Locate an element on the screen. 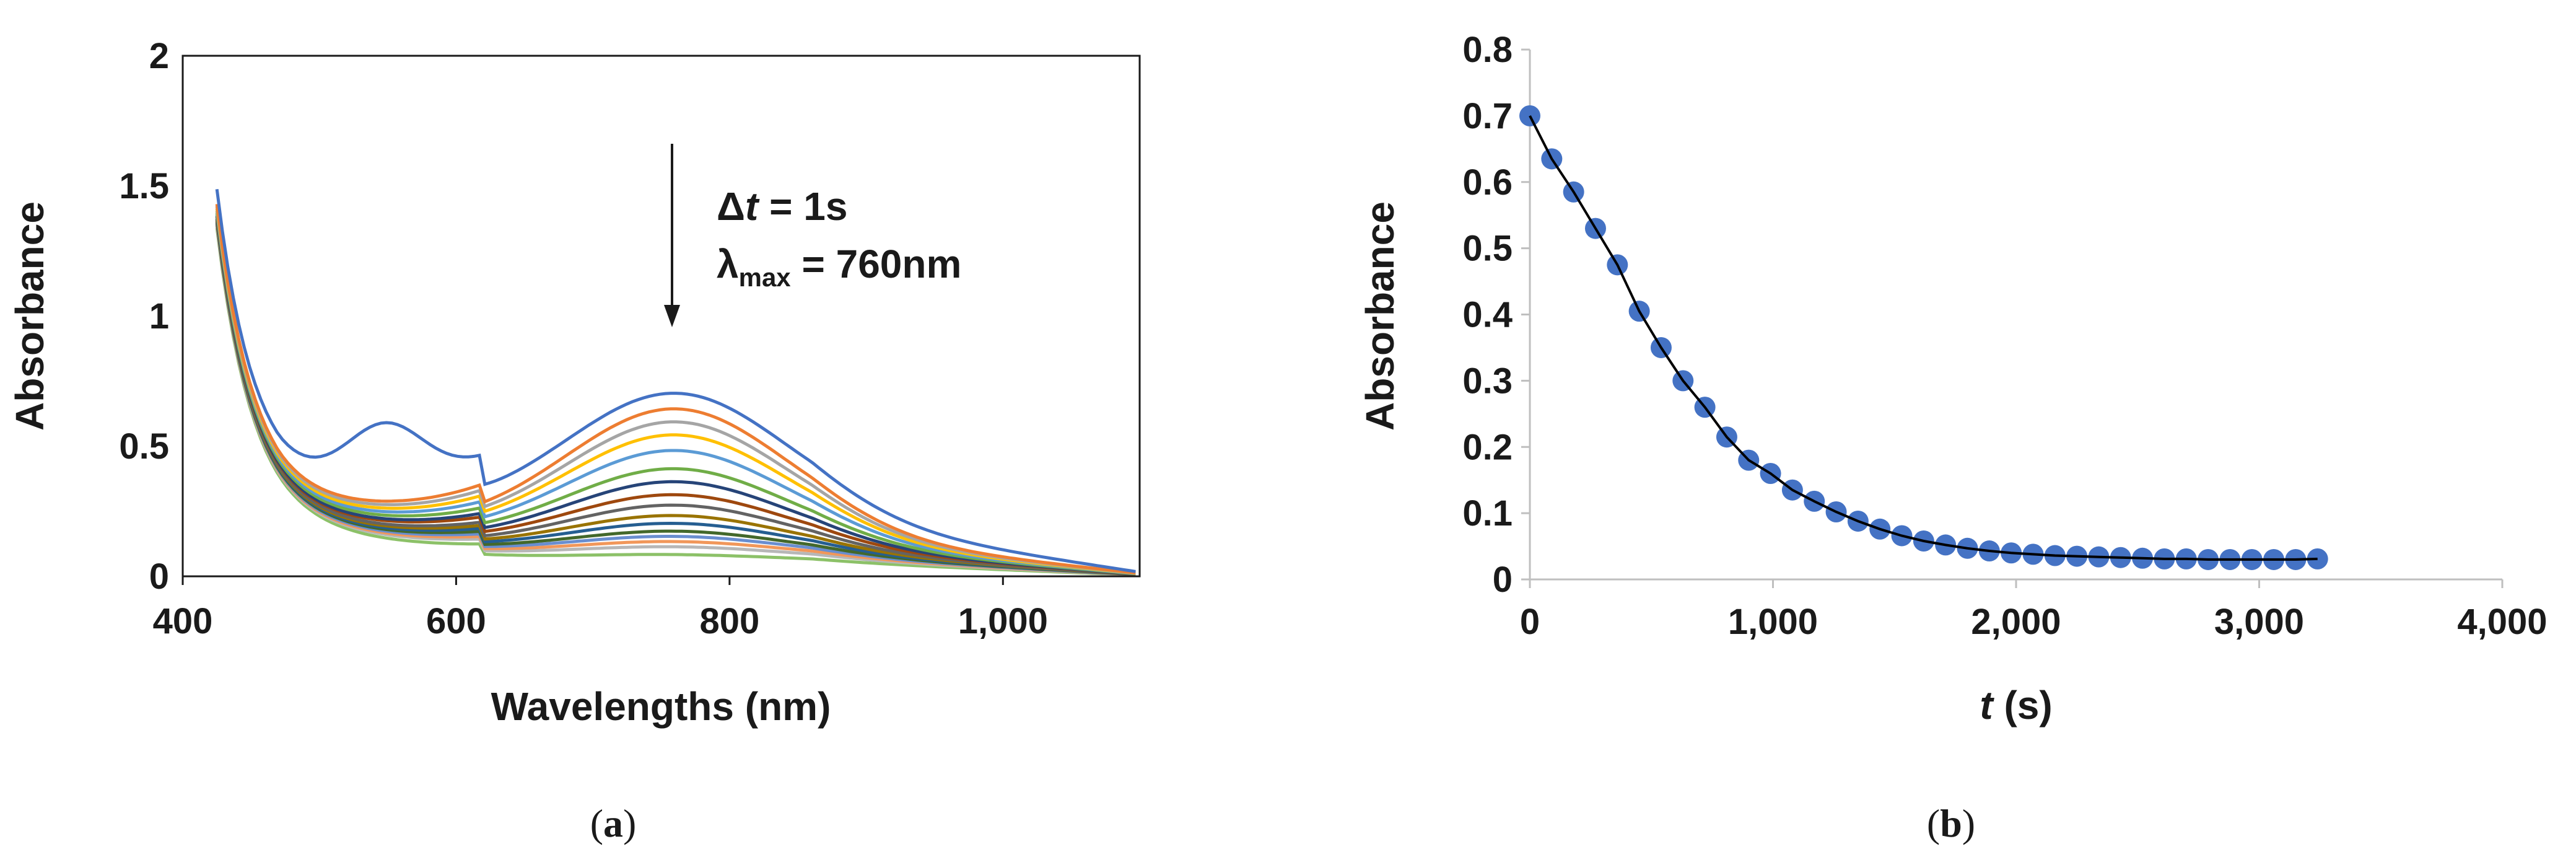  x-tick-label: 3,000 is located at coordinates (2259, 622).